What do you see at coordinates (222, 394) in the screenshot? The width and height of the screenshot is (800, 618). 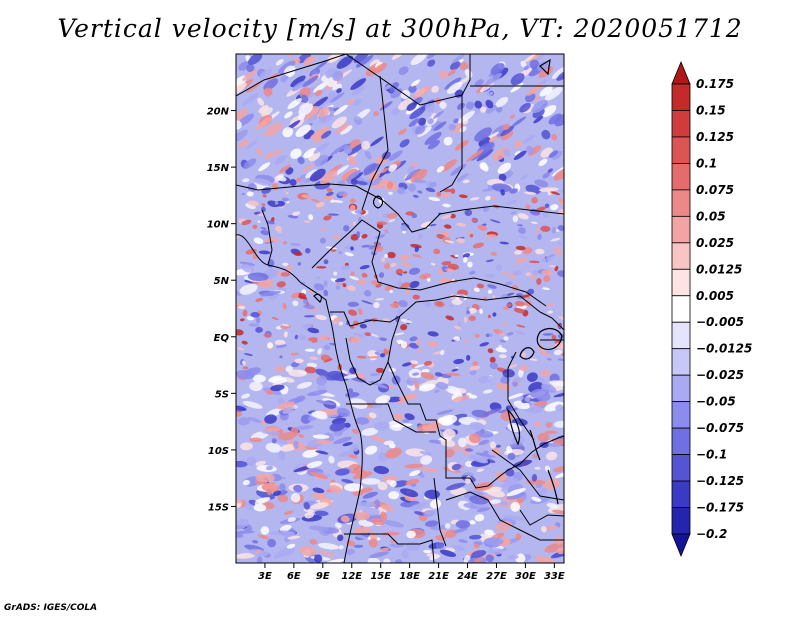 I see `lat-label: 5S` at bounding box center [222, 394].